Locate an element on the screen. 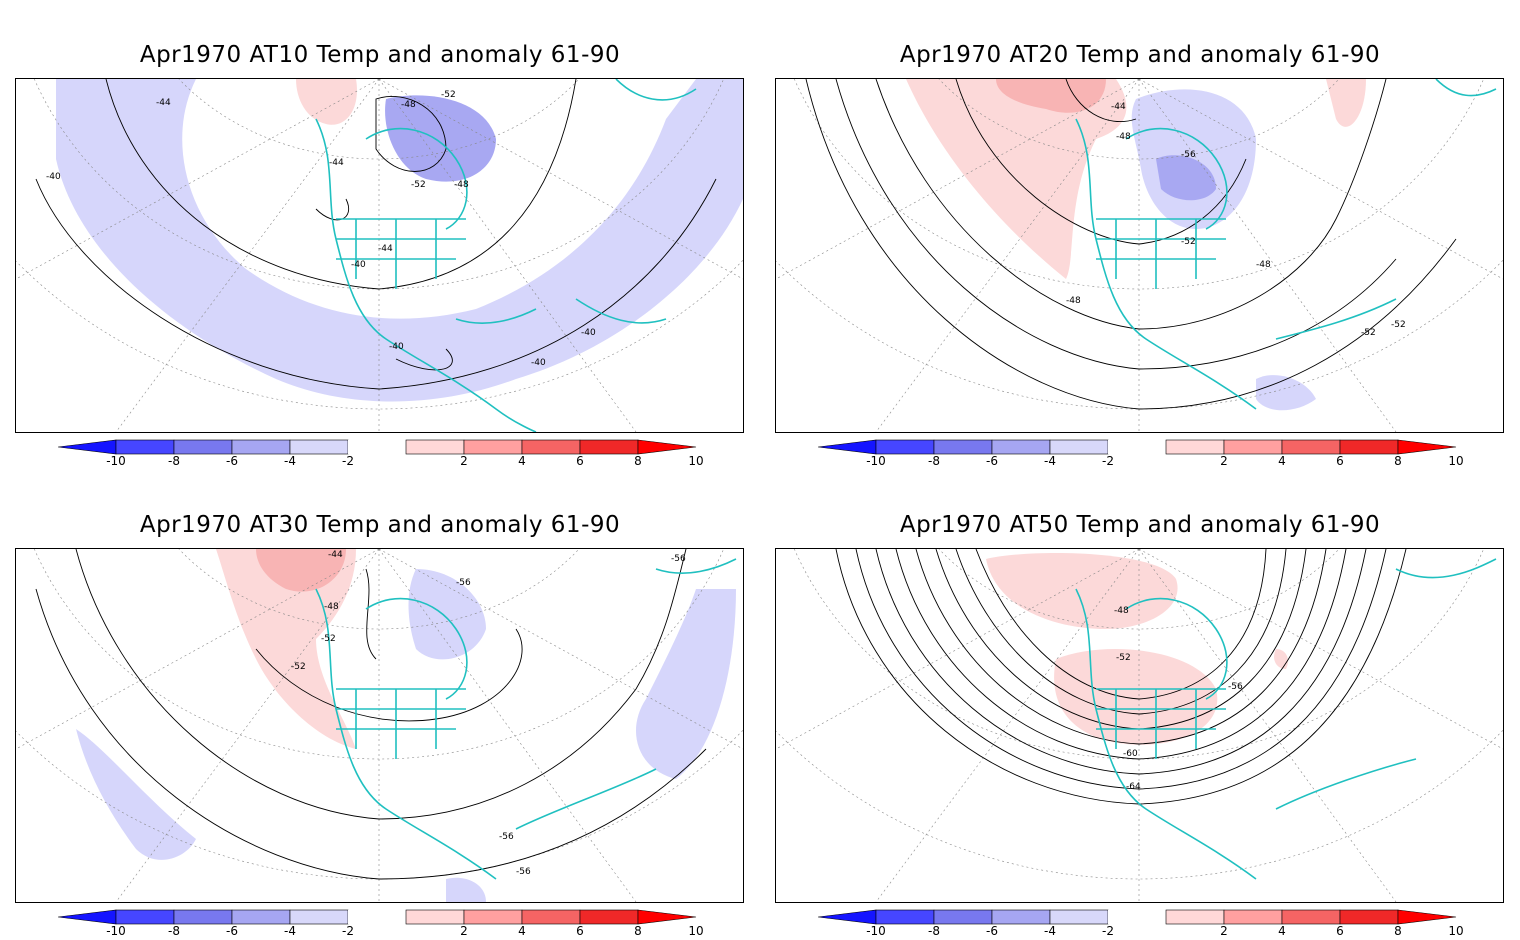 Image resolution: width=1520 pixels, height=940 pixels. colorbar-svg is located at coordinates (377, 917).